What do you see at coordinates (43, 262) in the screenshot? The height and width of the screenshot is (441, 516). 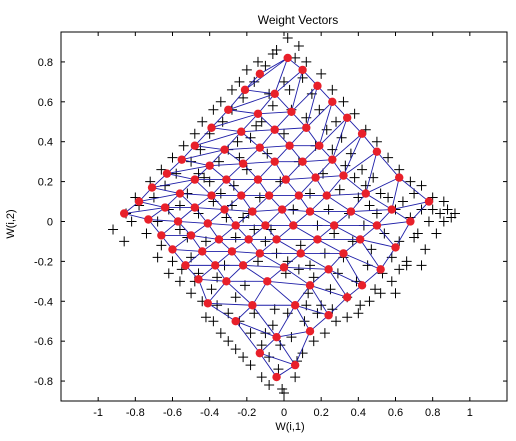 I see `y-tick-label: -0.2` at bounding box center [43, 262].